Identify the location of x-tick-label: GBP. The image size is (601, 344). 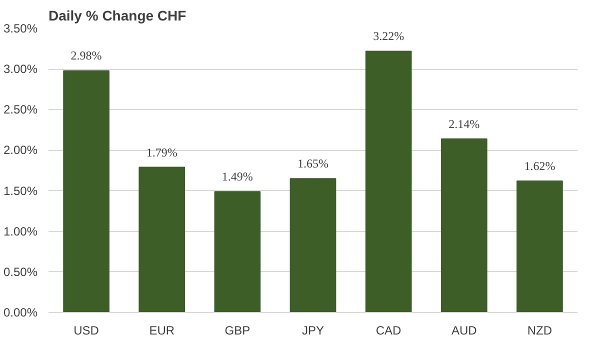
(237, 331).